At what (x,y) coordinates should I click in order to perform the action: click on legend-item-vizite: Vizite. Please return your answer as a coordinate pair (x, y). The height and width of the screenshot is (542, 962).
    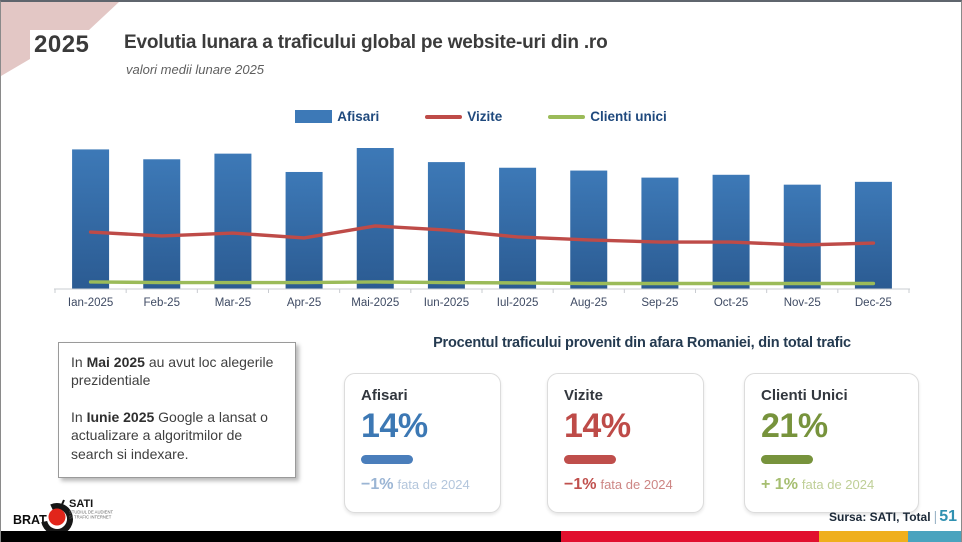
    Looking at the image, I should click on (463, 116).